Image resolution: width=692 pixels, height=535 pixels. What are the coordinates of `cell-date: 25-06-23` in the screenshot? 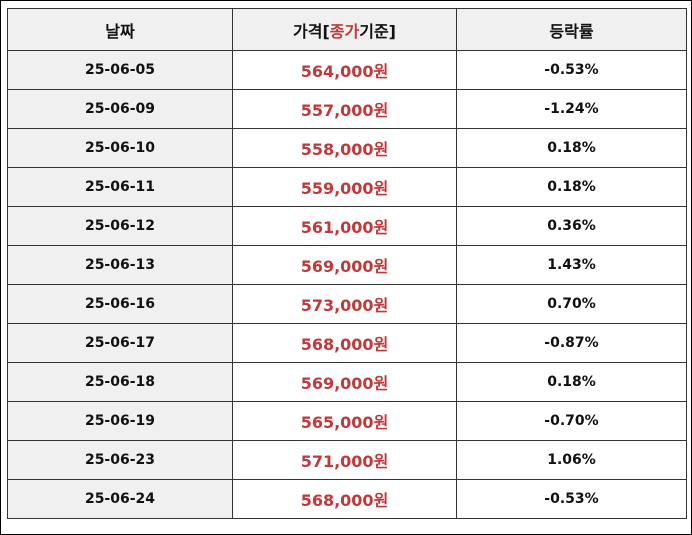 It's located at (120, 460).